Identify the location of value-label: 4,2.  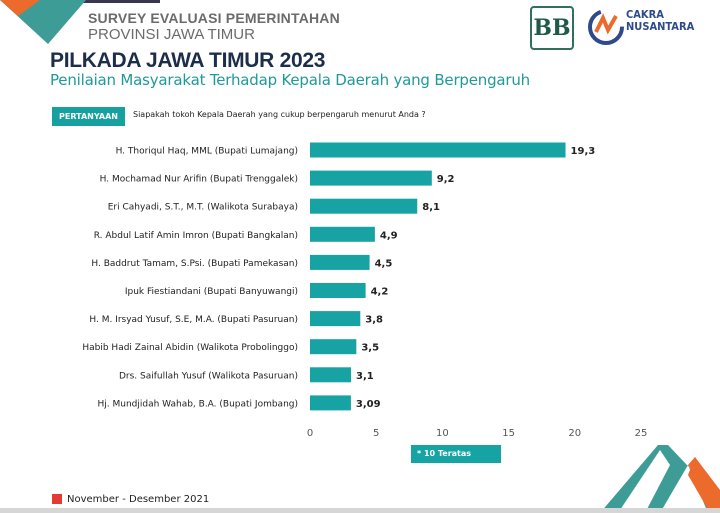
(380, 292).